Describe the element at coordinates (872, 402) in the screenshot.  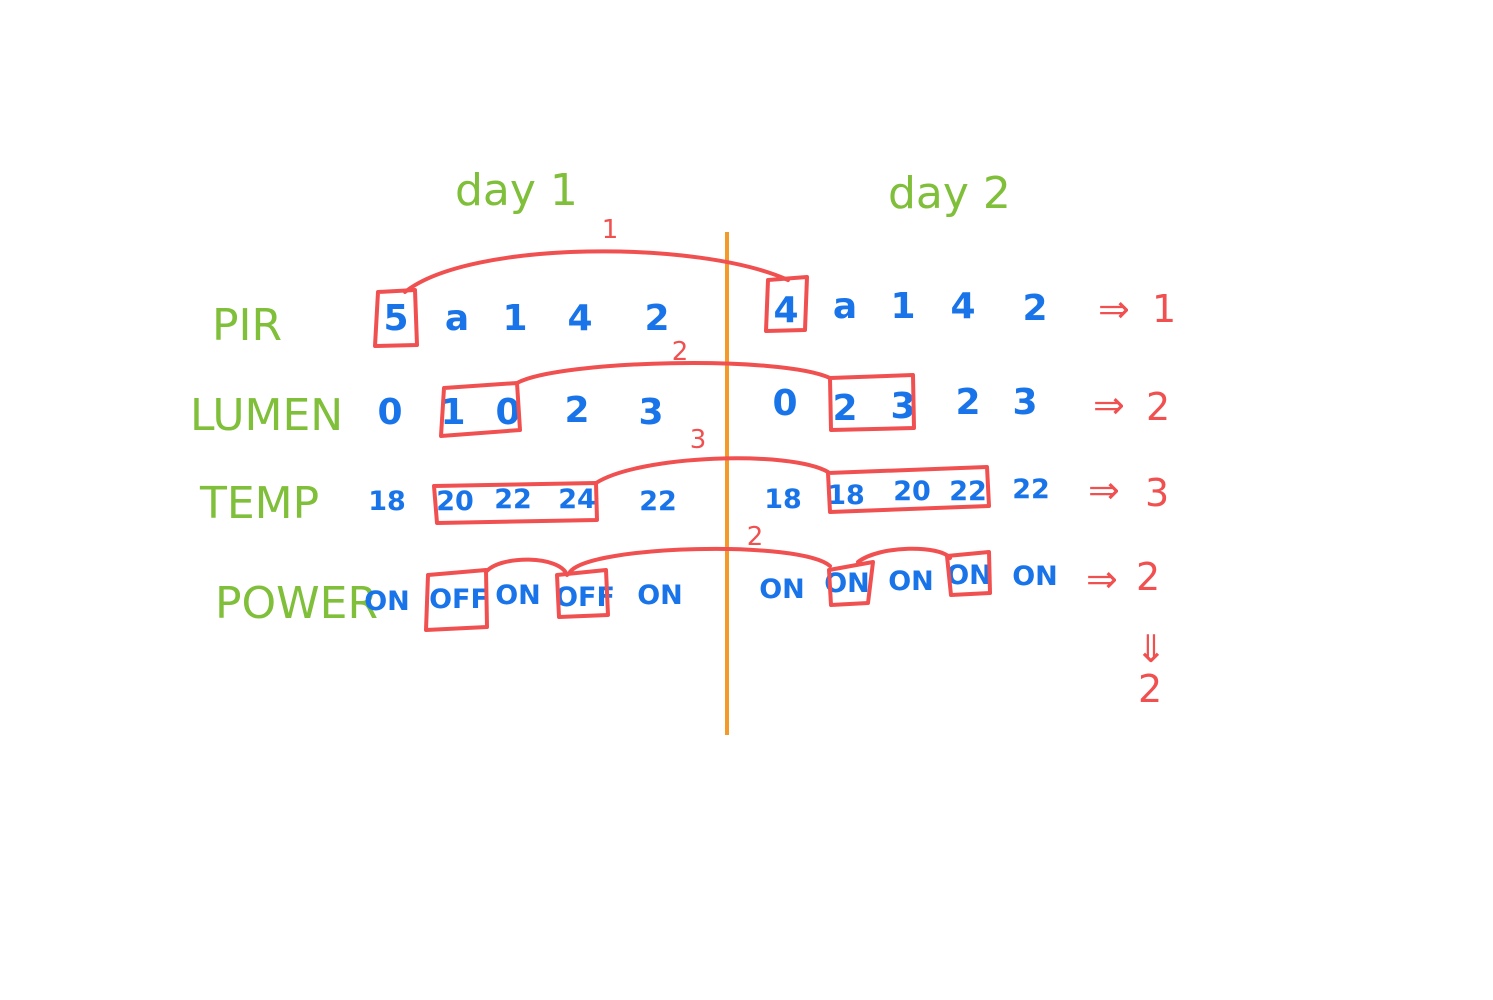
I see `lumen-day2-box` at that location.